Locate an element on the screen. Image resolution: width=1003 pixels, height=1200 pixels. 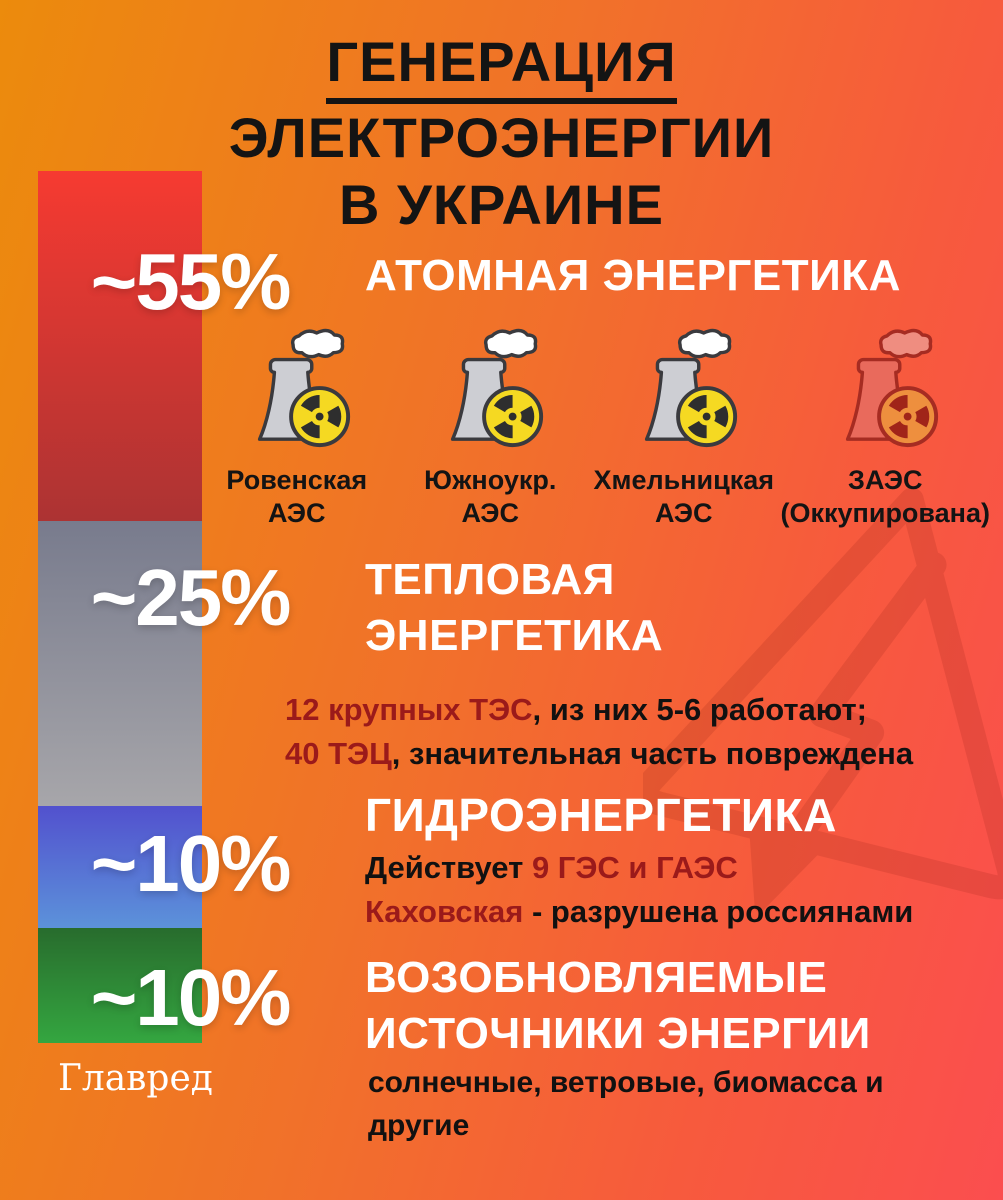
bar-segment-atomic is located at coordinates (120, 346).